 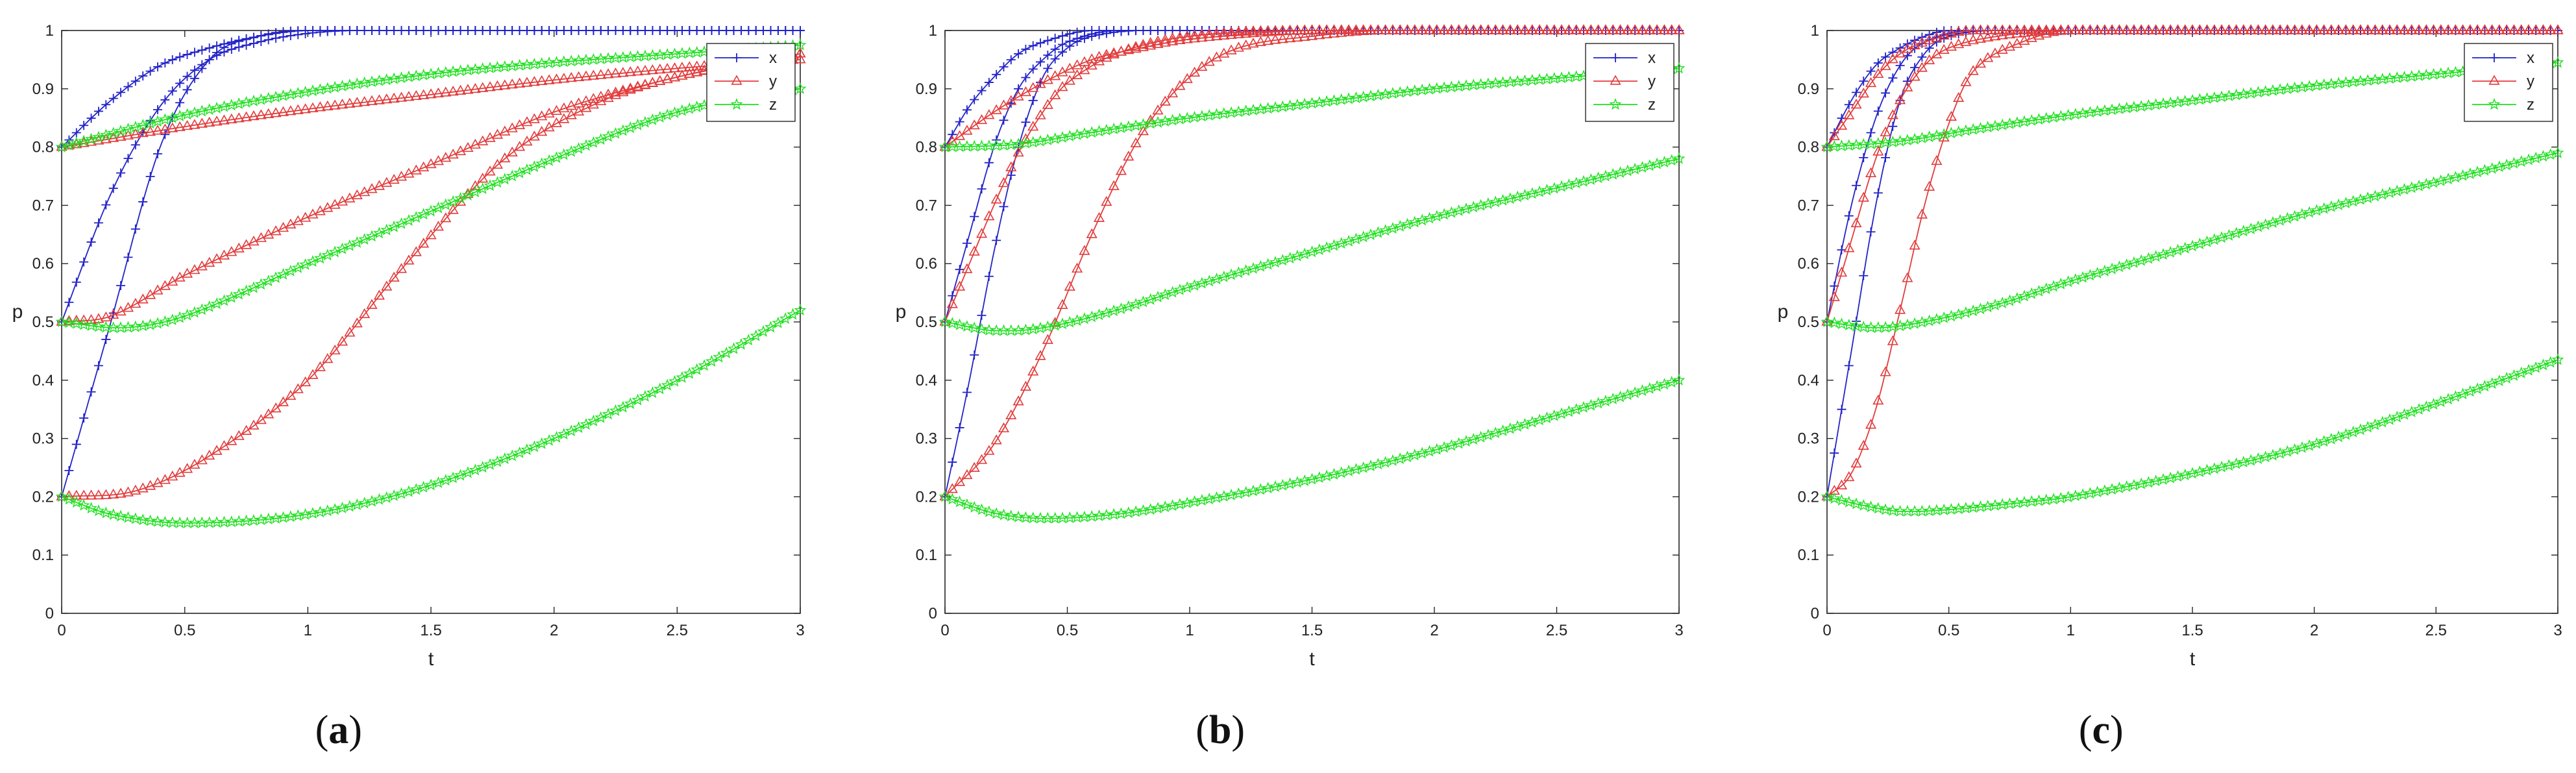 I want to click on legend: xyz, so click(x=751, y=82).